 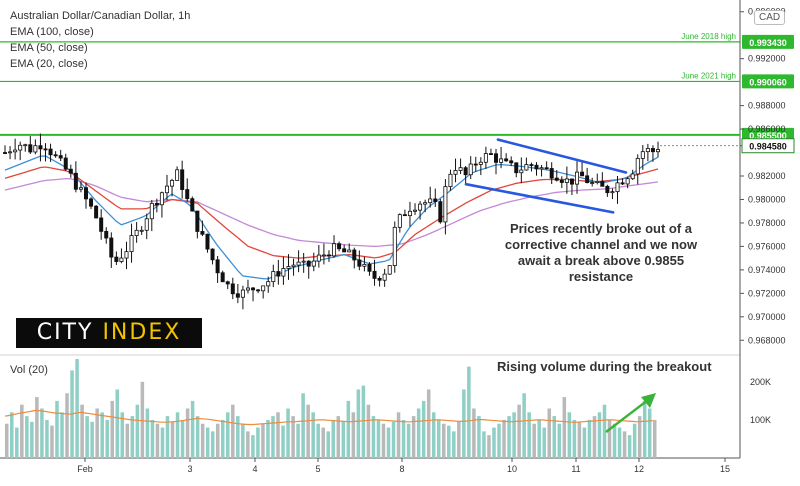 What do you see at coordinates (85, 469) in the screenshot?
I see `x-tick-label: Feb` at bounding box center [85, 469].